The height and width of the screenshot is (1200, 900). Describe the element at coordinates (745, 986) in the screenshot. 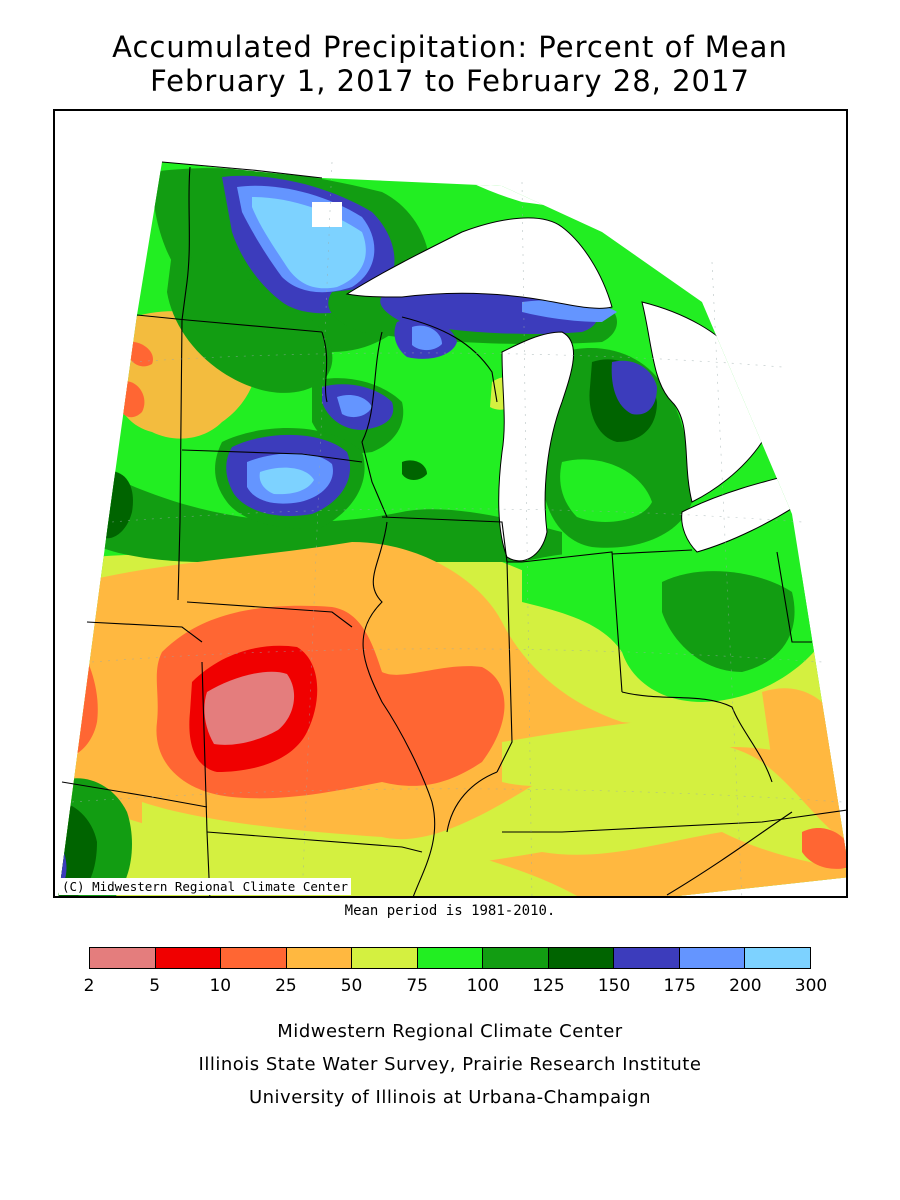

I see `legend-tick-label: 200` at that location.